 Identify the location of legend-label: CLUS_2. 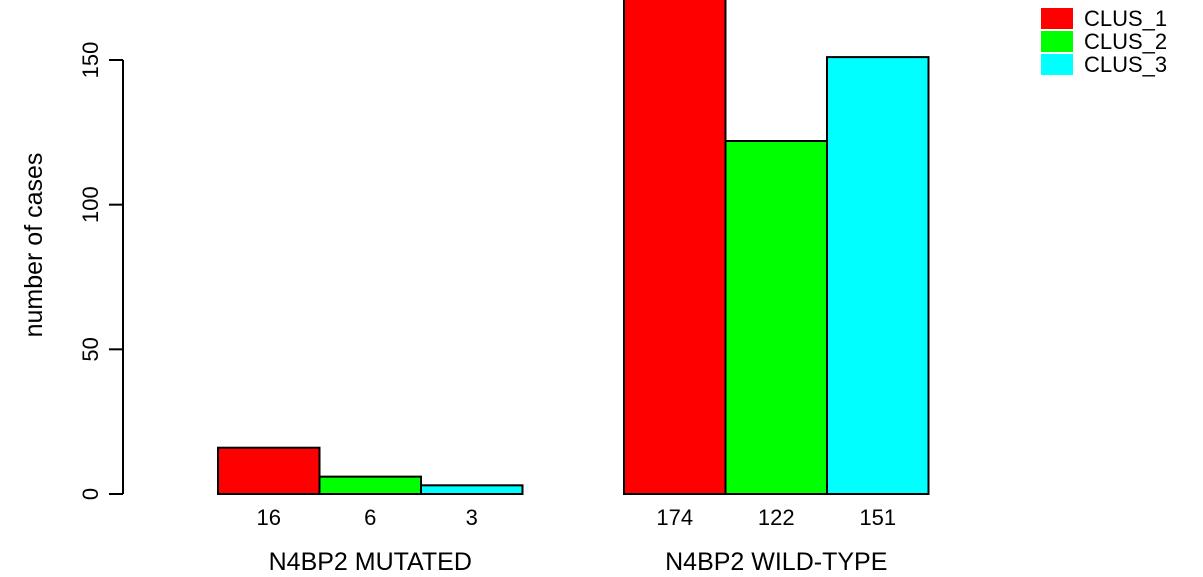
(1125, 41).